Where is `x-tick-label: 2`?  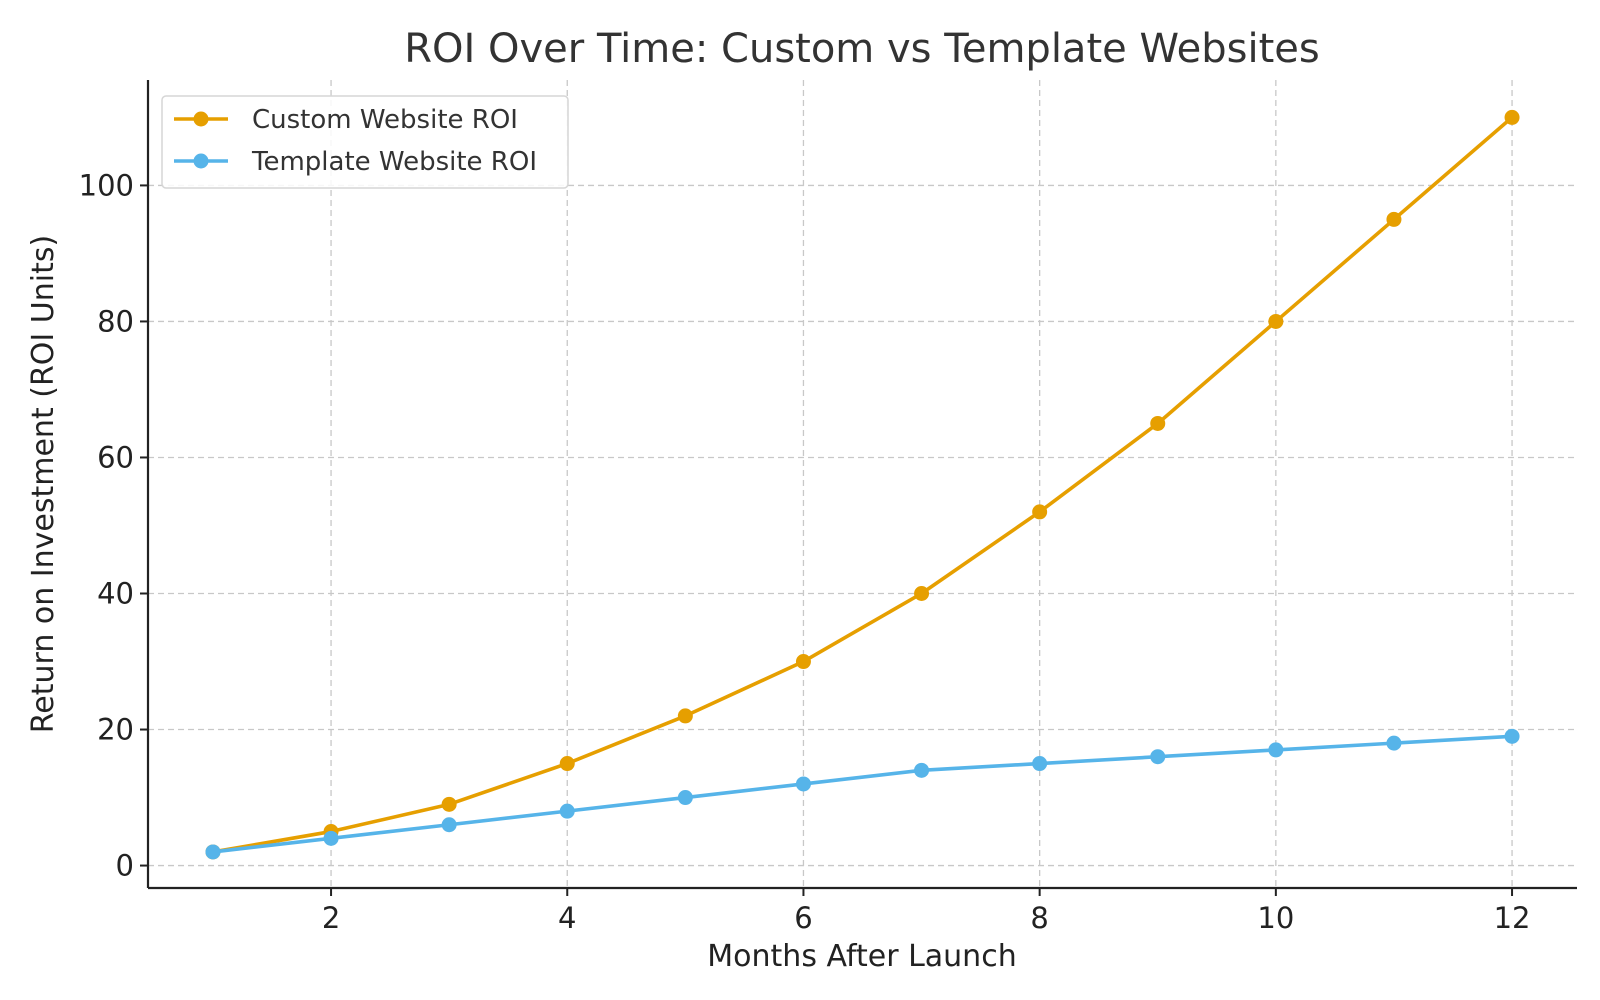
x-tick-label: 2 is located at coordinates (331, 918).